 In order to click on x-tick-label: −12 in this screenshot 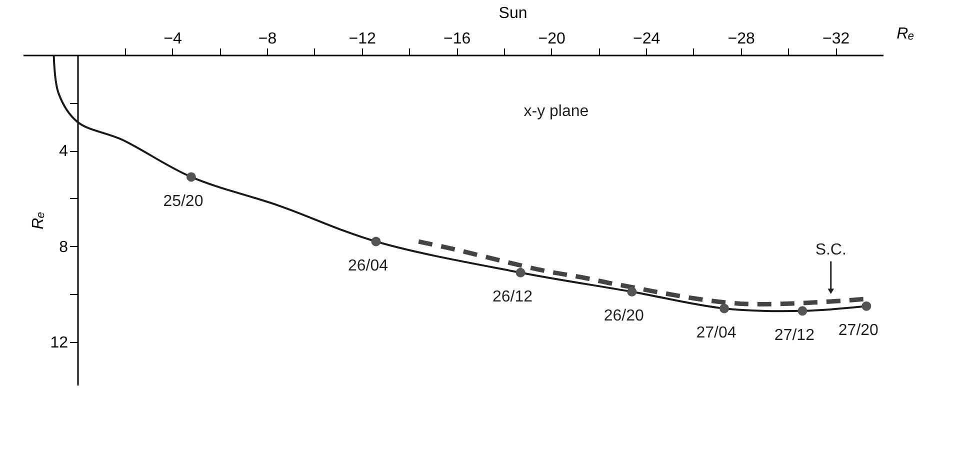, I will do `click(362, 39)`.